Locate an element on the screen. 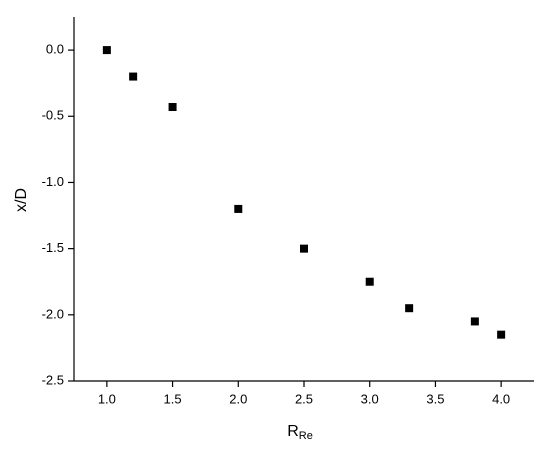 Image resolution: width=550 pixels, height=454 pixels. y-tick-label: -2.0 is located at coordinates (53, 313).